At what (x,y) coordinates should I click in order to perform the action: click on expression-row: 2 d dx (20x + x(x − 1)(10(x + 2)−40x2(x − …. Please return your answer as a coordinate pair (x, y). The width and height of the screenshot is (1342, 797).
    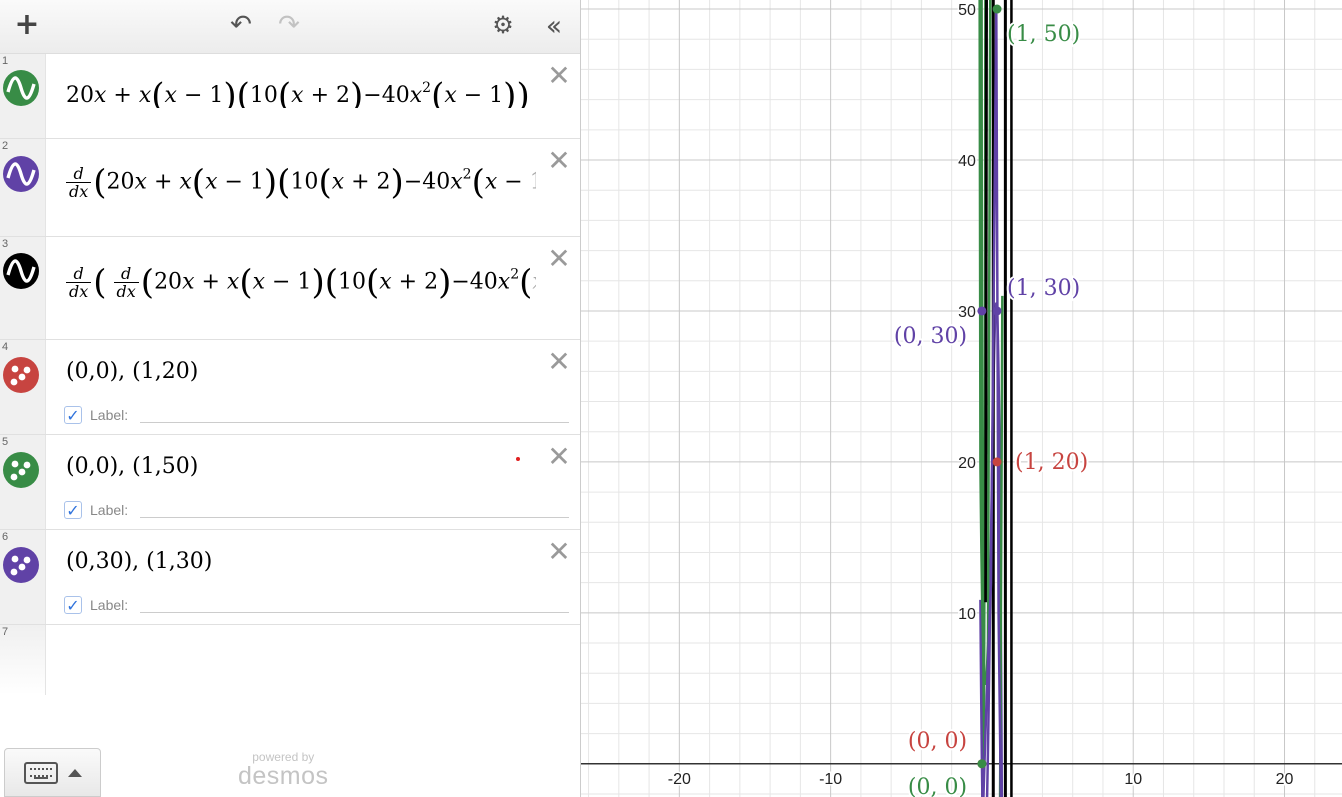
    Looking at the image, I should click on (290, 188).